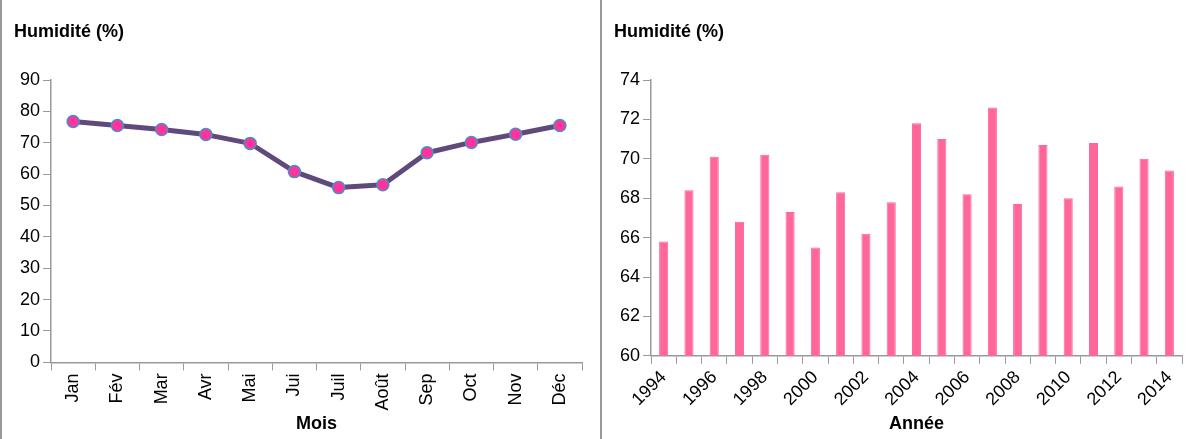 Image resolution: width=1200 pixels, height=439 pixels. I want to click on x-tick-label: Déc, so click(558, 389).